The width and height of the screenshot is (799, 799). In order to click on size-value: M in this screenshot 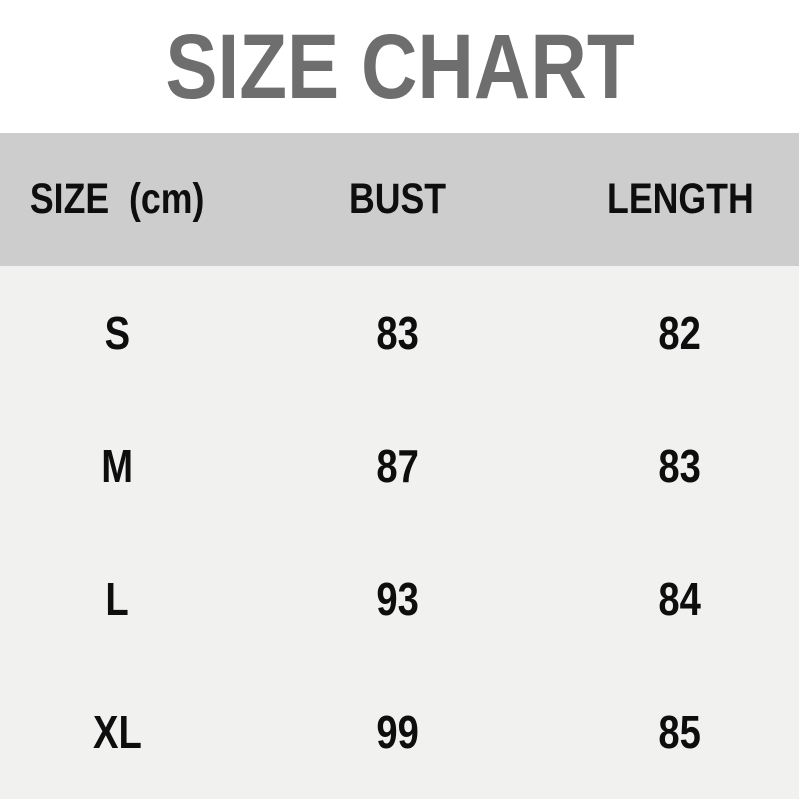, I will do `click(117, 465)`.